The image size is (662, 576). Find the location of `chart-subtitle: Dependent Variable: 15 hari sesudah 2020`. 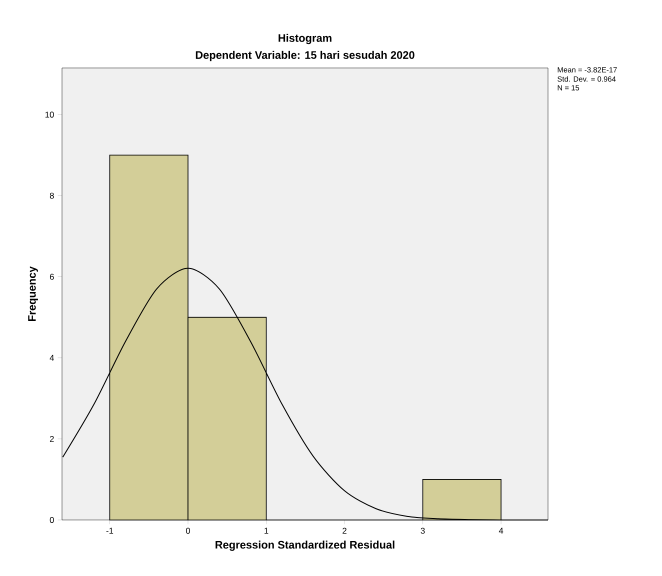

chart-subtitle: Dependent Variable: 15 hari sesudah 2020 is located at coordinates (305, 56).